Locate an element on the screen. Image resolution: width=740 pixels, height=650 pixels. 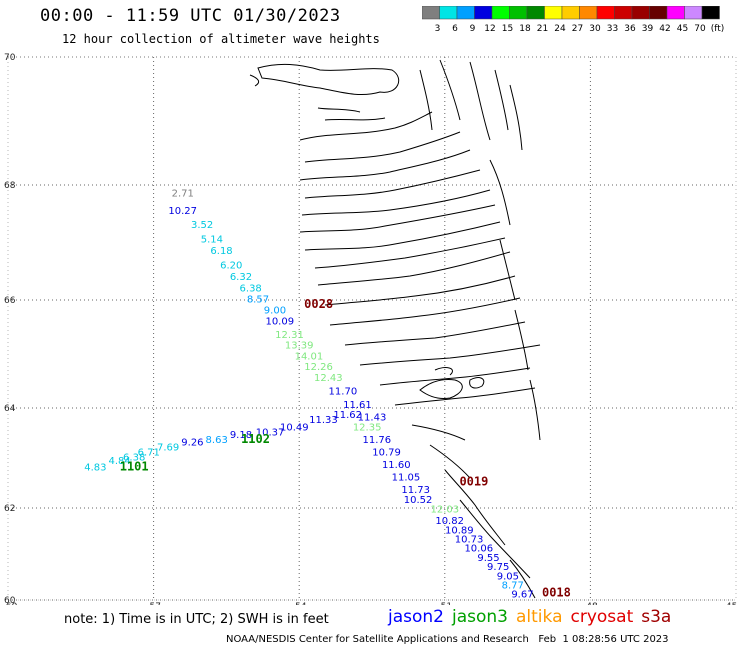
pass-number-label: 0028 is located at coordinates (318, 304).